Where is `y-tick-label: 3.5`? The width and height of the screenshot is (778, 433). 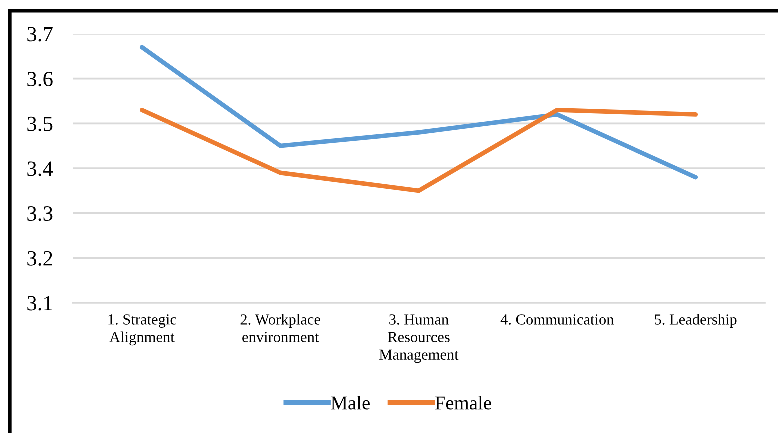 y-tick-label: 3.5 is located at coordinates (40, 124).